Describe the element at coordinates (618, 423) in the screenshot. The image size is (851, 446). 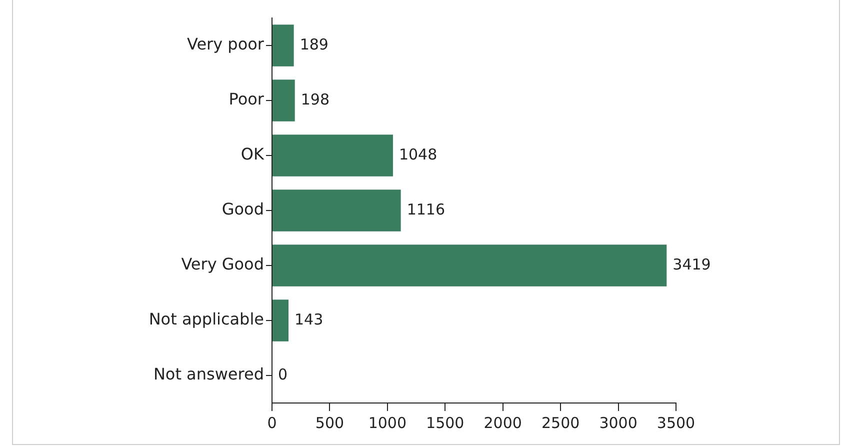
I see `x-tick-label: 3000` at that location.